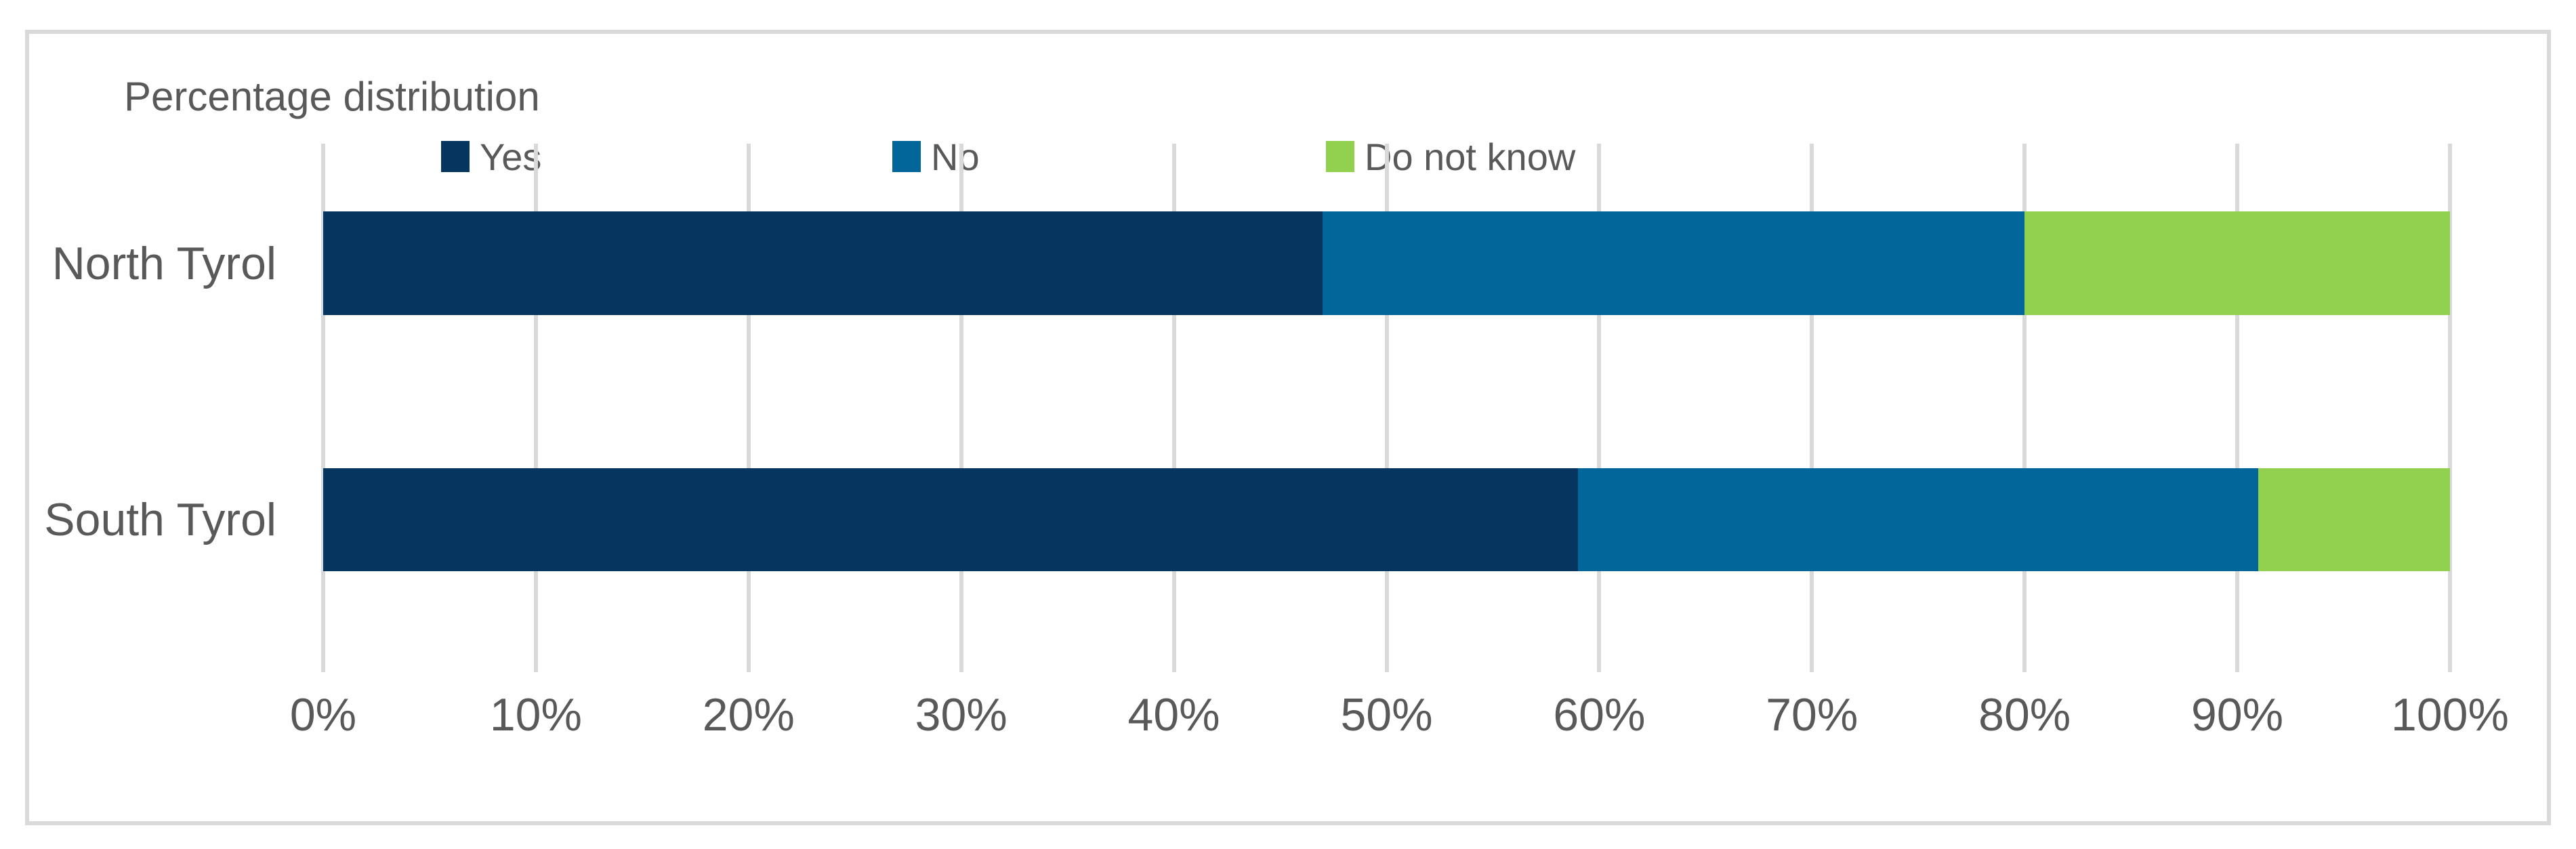 The height and width of the screenshot is (849, 2576). What do you see at coordinates (1812, 408) in the screenshot?
I see `gridline-70%` at bounding box center [1812, 408].